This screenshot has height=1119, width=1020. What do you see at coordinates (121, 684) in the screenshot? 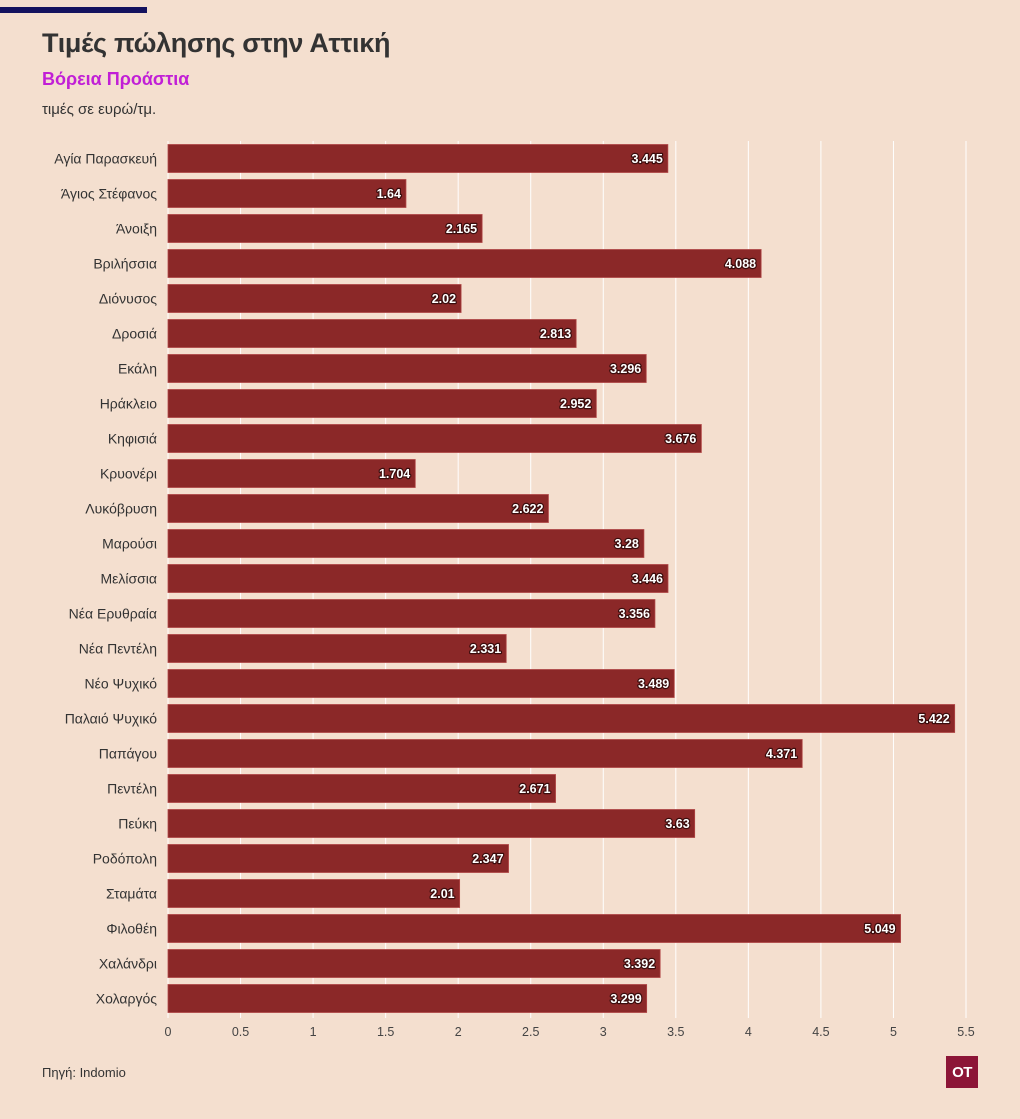
I see `category-label: Νέο Ψυχικό` at bounding box center [121, 684].